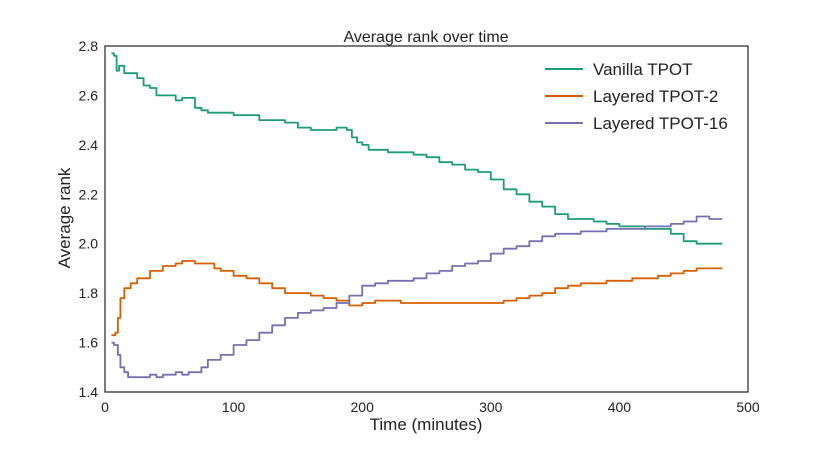 The height and width of the screenshot is (464, 830). I want to click on y-tick-label: 2.0, so click(89, 244).